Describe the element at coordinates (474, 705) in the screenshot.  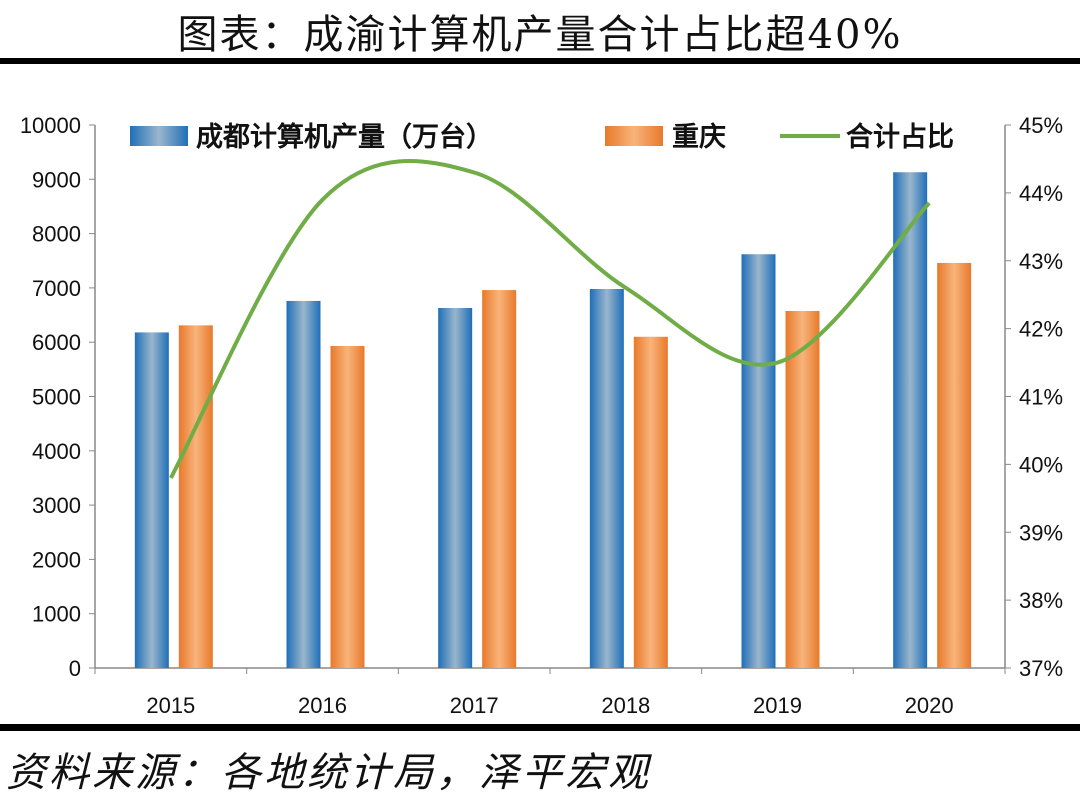
I see `x-tick-label: 2017` at that location.